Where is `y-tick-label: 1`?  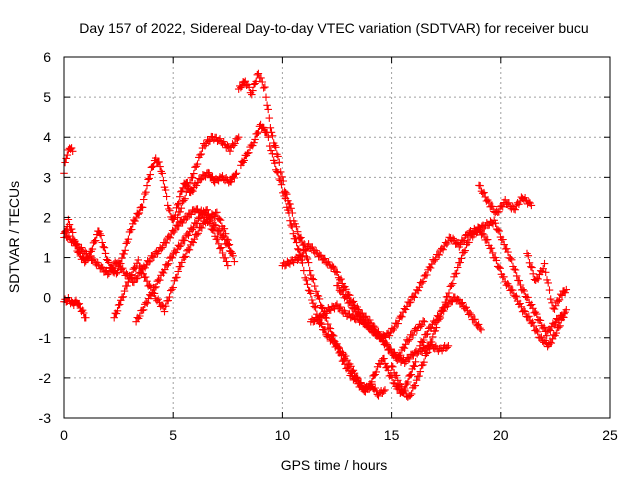 y-tick-label: 1 is located at coordinates (47, 258).